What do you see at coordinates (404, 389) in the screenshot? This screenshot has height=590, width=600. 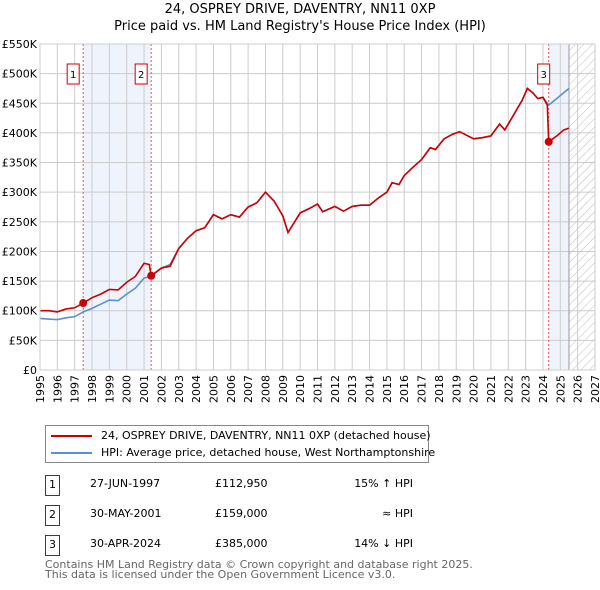 I see `x-tick-label: 2016` at bounding box center [404, 389].